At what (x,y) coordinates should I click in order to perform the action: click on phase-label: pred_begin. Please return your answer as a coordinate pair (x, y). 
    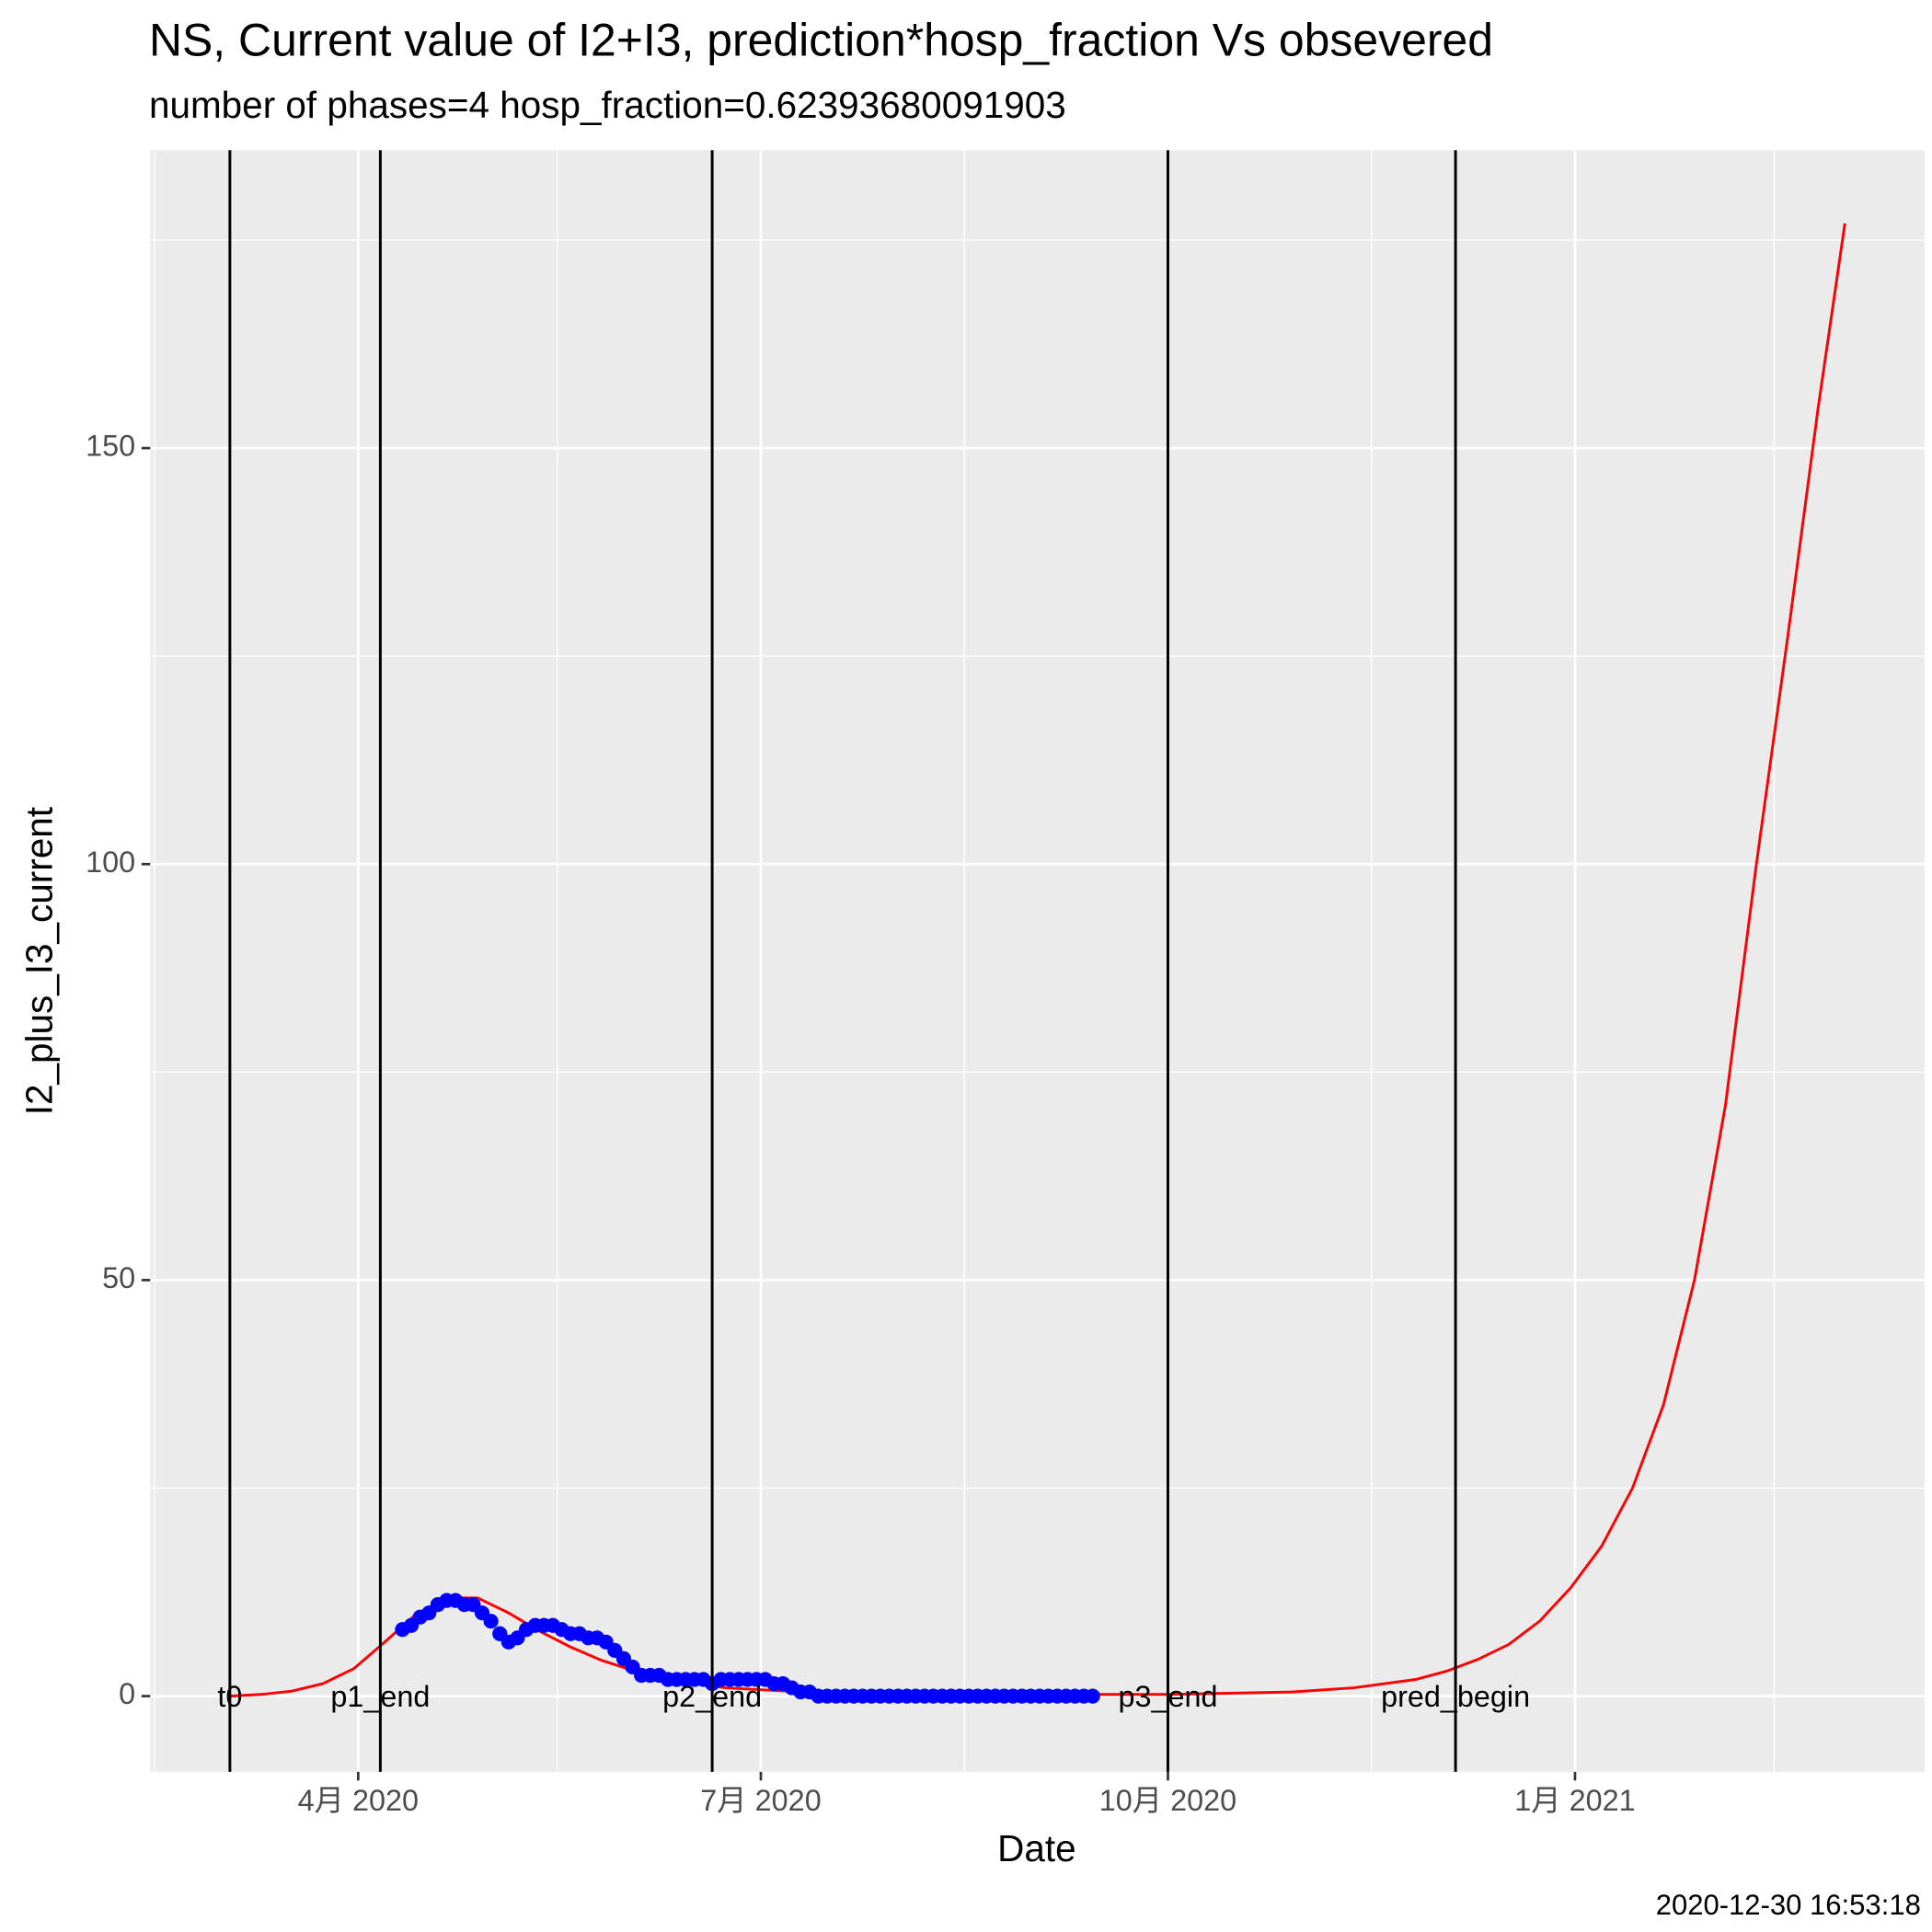
    Looking at the image, I should click on (1455, 1696).